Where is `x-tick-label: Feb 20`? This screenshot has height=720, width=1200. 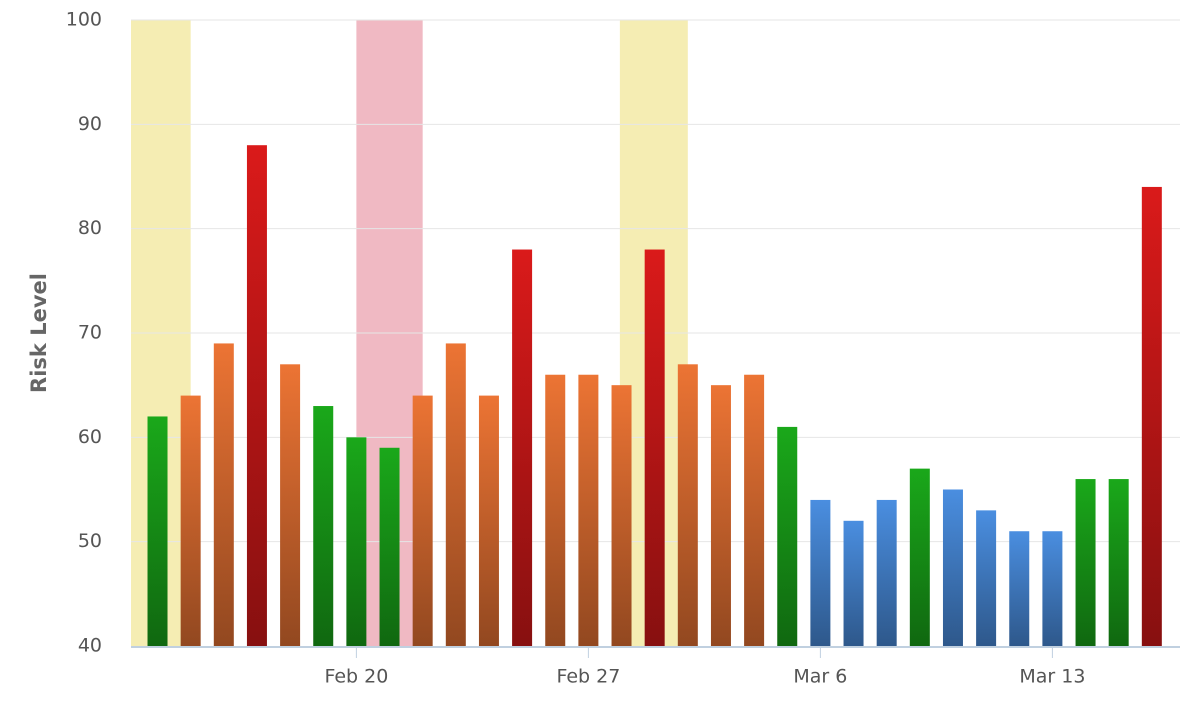
x-tick-label: Feb 20 is located at coordinates (356, 677).